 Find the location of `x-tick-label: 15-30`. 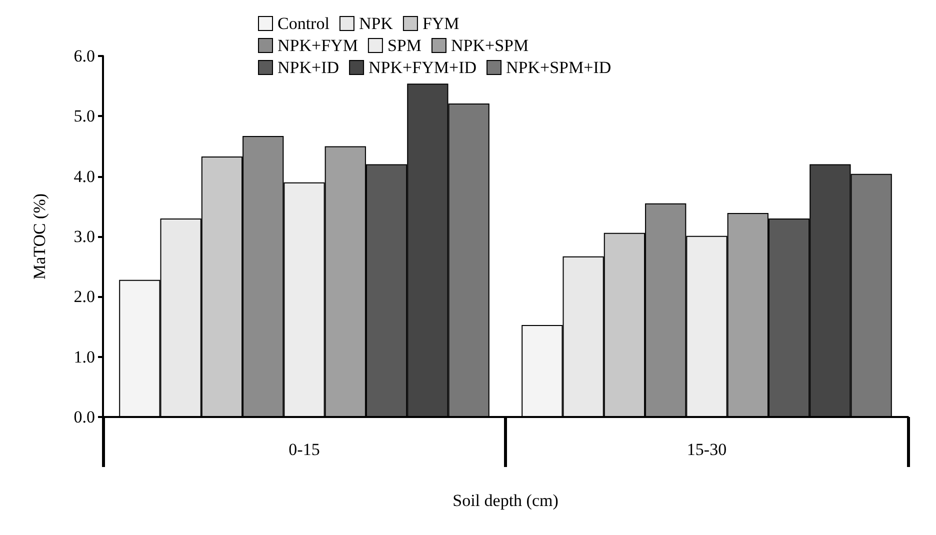

x-tick-label: 15-30 is located at coordinates (706, 449).